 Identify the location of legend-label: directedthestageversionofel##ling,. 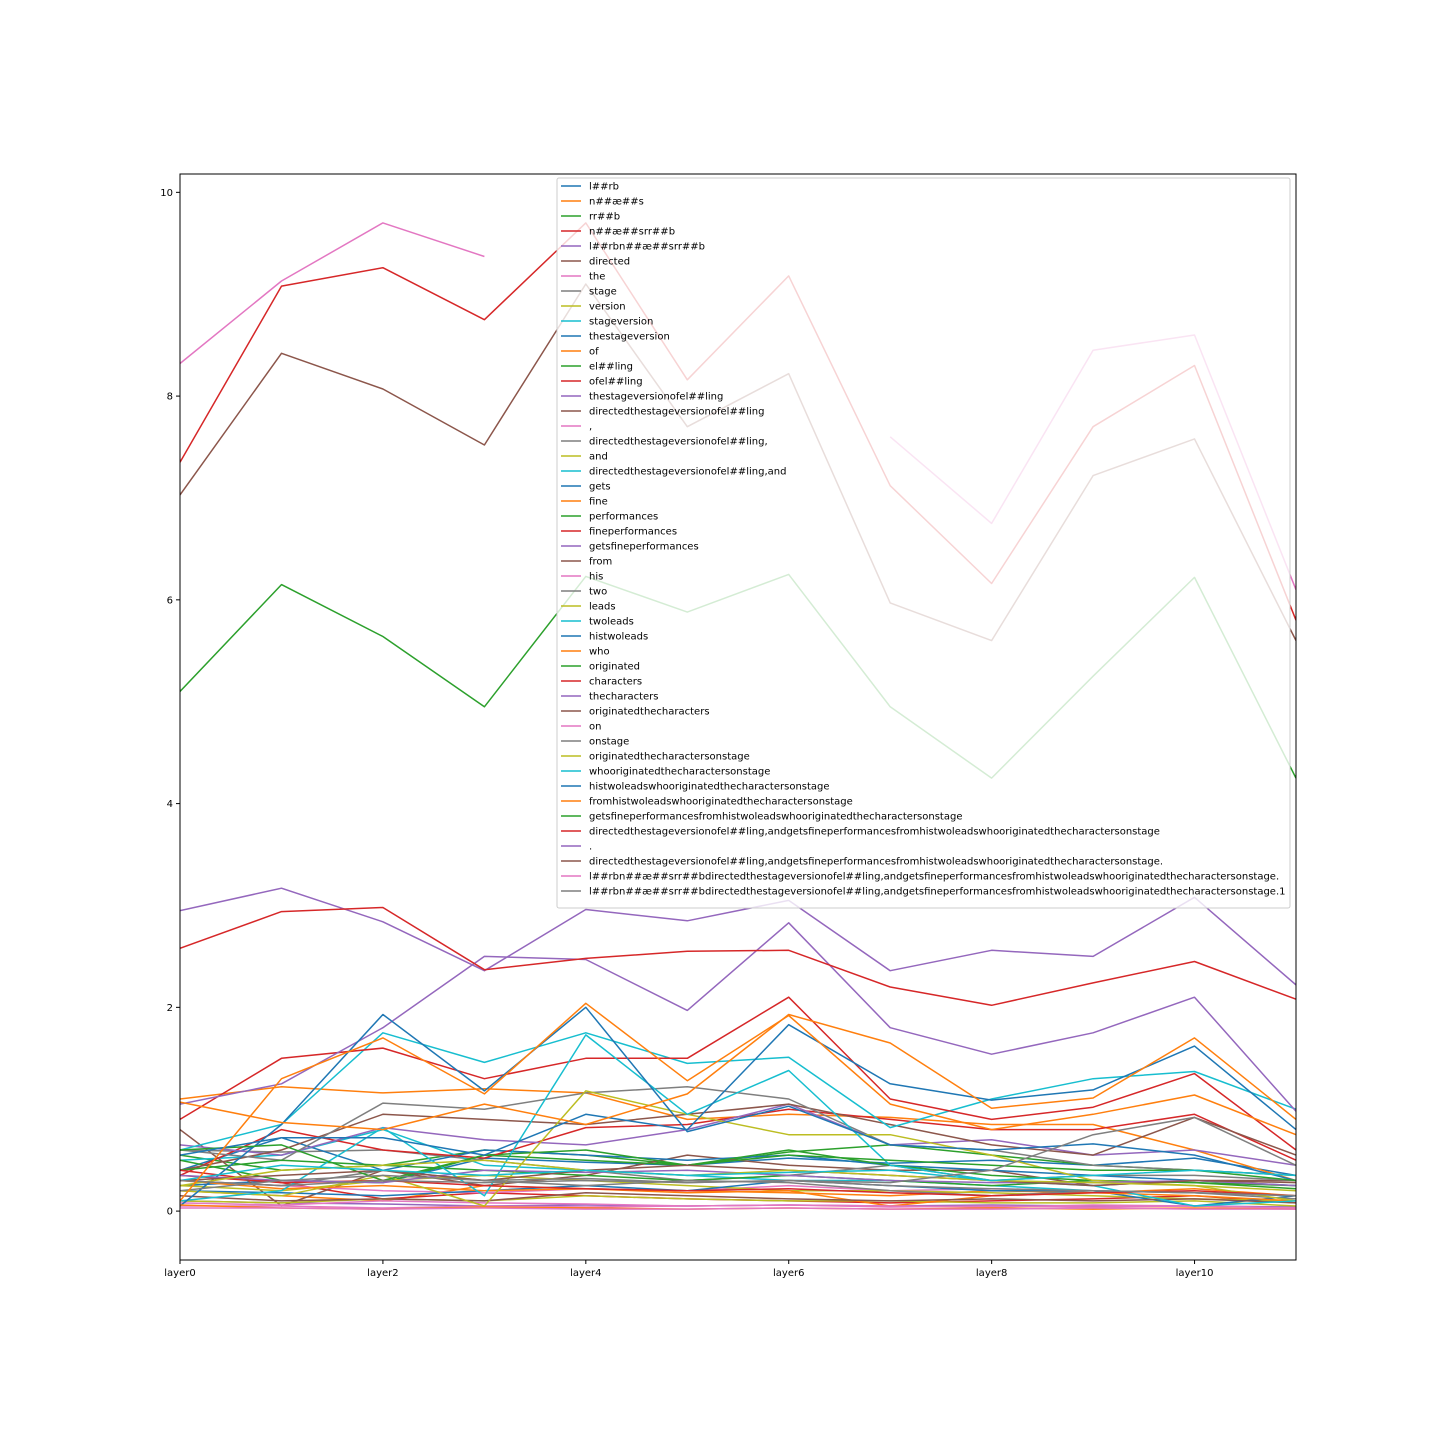
(678, 442).